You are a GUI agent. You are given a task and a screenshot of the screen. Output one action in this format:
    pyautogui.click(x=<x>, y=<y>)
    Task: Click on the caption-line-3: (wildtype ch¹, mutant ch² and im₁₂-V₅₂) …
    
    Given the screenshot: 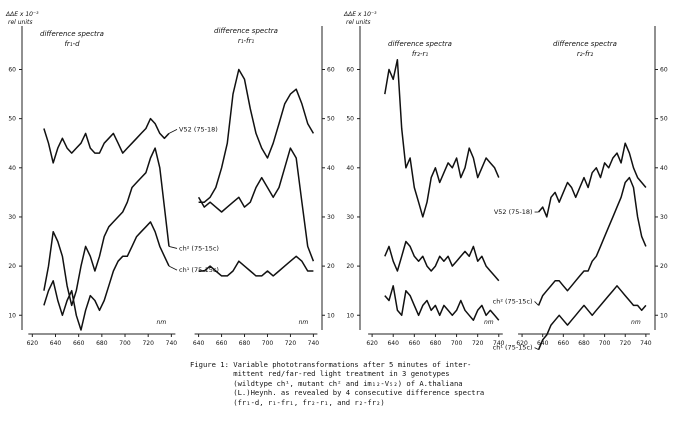 What is the action you would take?
    pyautogui.click(x=326, y=383)
    